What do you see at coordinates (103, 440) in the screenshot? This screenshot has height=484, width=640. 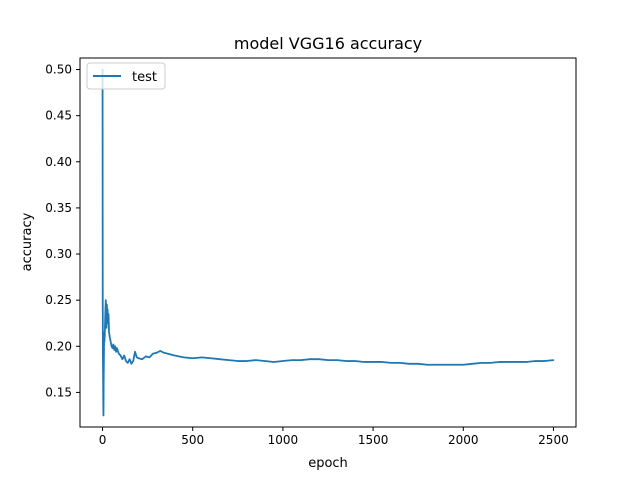 I see `x-tick-label: 0` at bounding box center [103, 440].